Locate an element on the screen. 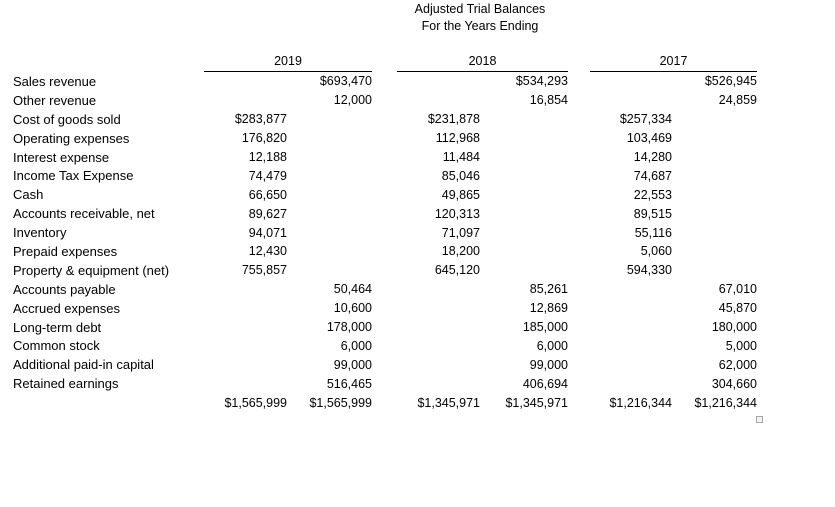  table-row: Long-term debt 178,000 185,000 180,000 is located at coordinates (378, 327).